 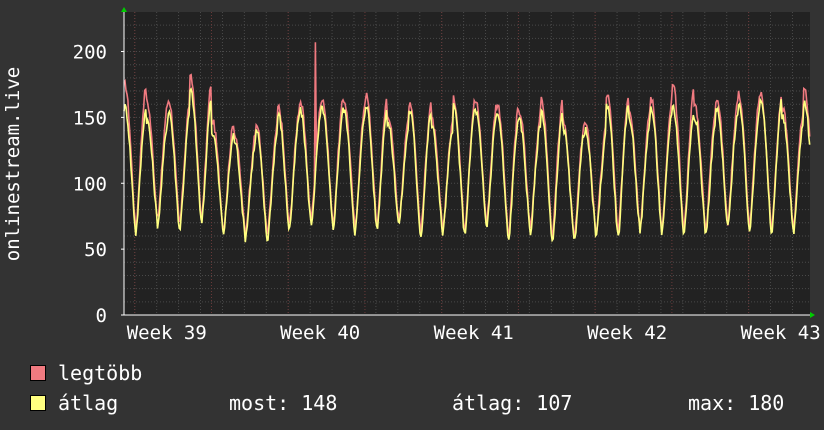 What do you see at coordinates (736, 403) in the screenshot?
I see `stat-max: max: 180` at bounding box center [736, 403].